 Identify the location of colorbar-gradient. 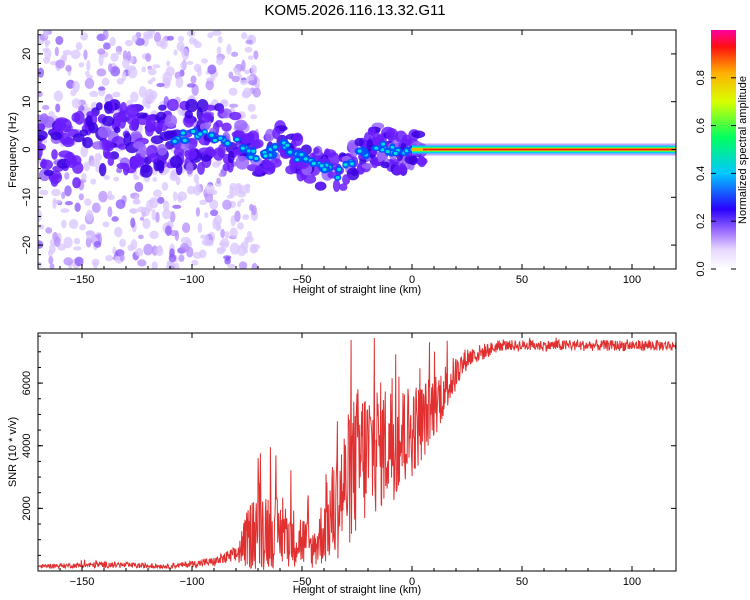
(723, 149).